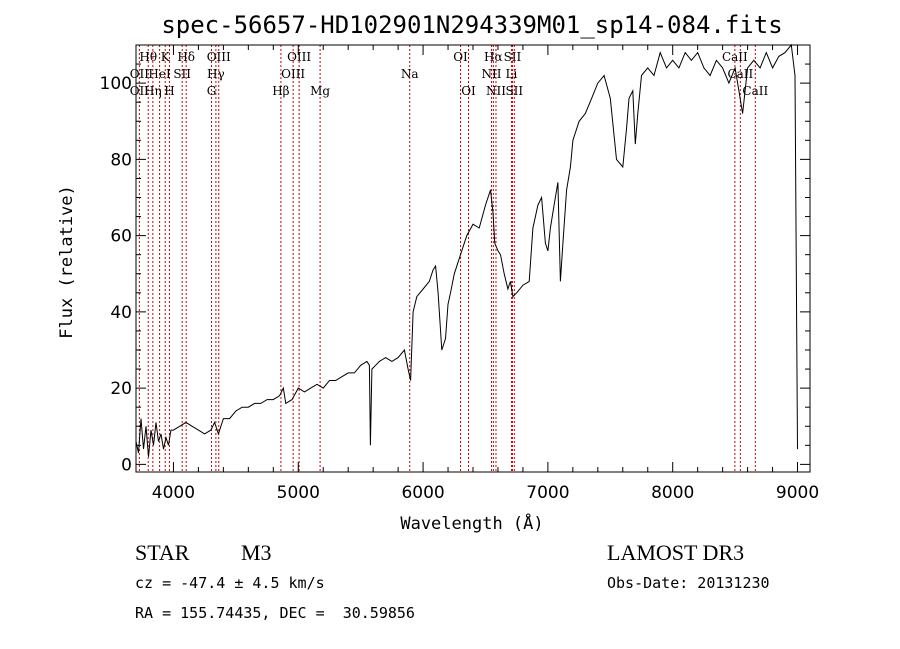  What do you see at coordinates (410, 74) in the screenshot?
I see `line-label: Na` at bounding box center [410, 74].